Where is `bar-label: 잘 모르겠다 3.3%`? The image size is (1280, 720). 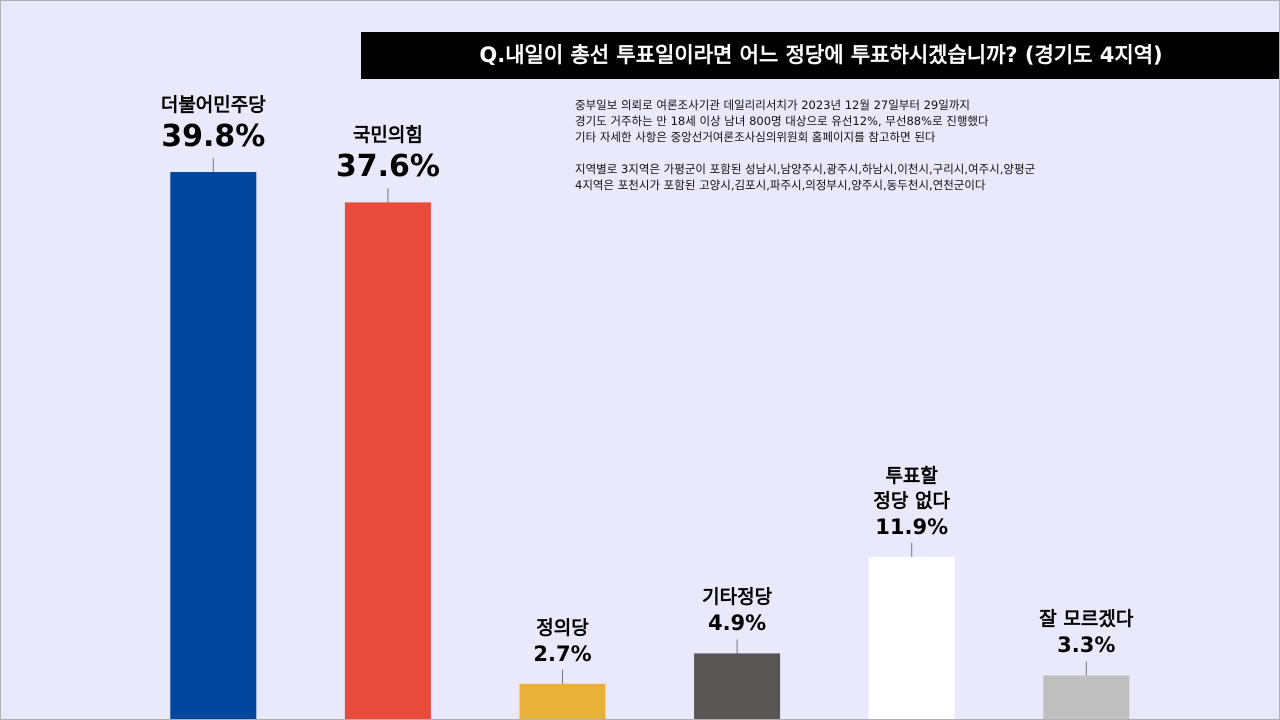
bar-label: 잘 모르겠다 3.3% is located at coordinates (1086, 633).